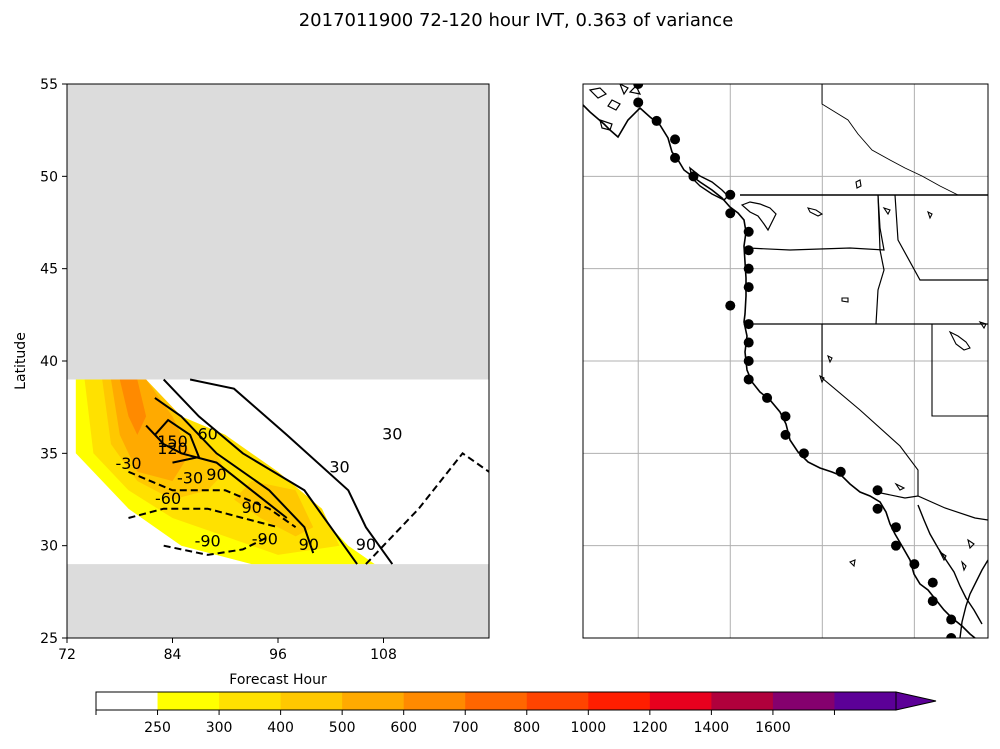 This screenshot has width=1000, height=749. I want to click on y-tick-label: 35, so click(49, 454).